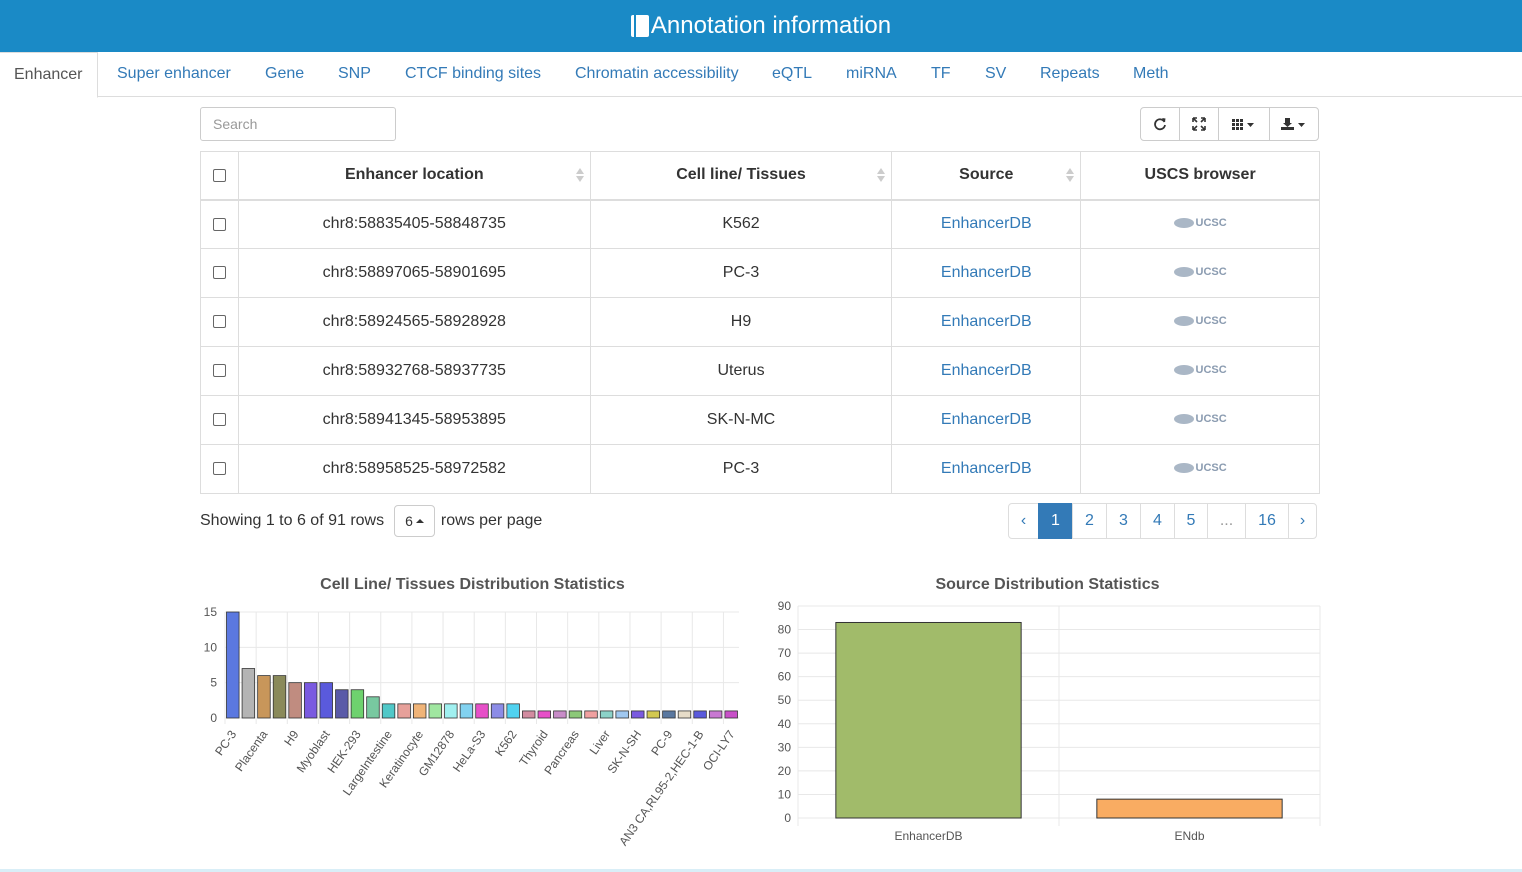  I want to click on page-button-4: 4, so click(1157, 521).